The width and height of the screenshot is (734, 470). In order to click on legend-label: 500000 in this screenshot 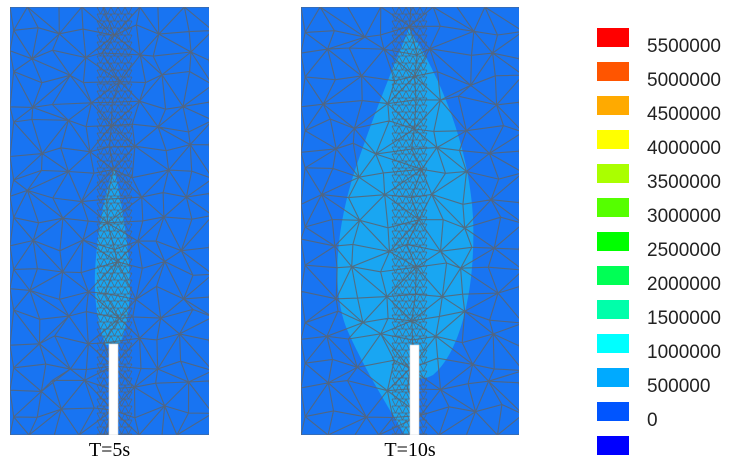, I will do `click(679, 386)`.